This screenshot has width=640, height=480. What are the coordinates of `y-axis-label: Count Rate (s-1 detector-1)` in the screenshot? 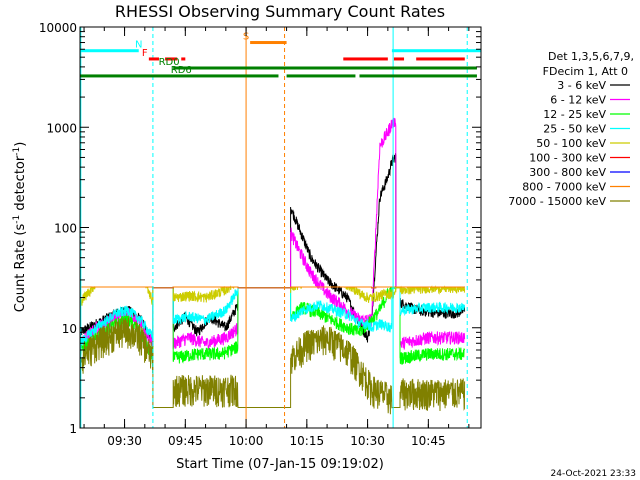 It's located at (20, 227).